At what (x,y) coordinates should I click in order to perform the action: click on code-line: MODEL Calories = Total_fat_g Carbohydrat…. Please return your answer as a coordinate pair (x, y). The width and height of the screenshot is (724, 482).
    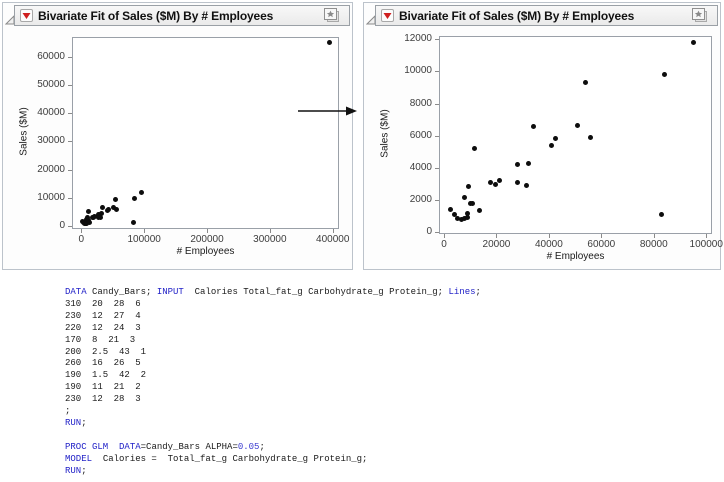
    Looking at the image, I should click on (216, 458).